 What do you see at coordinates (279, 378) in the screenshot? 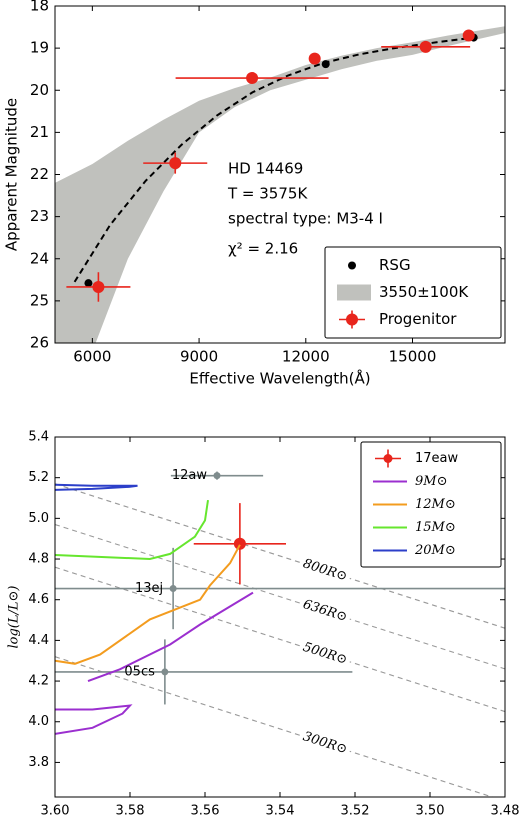
I see `x-axis-label: Effective Wavelength(Å)` at bounding box center [279, 378].